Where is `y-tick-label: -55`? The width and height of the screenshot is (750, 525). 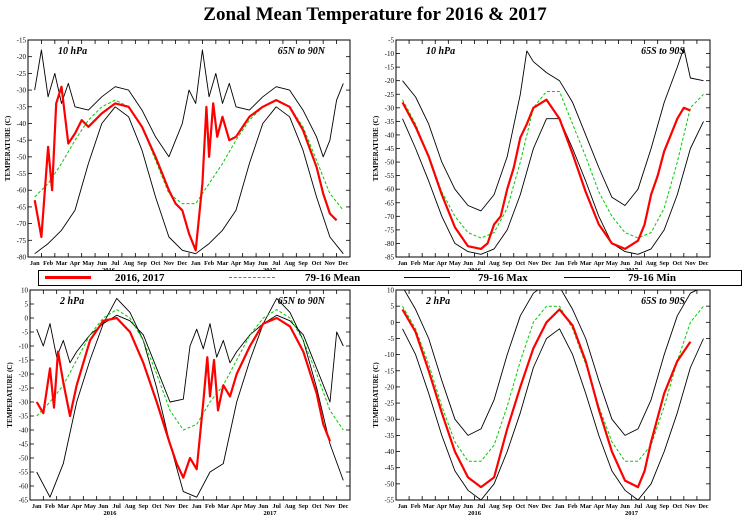 y-tick-label: -55 is located at coordinates (24, 473).